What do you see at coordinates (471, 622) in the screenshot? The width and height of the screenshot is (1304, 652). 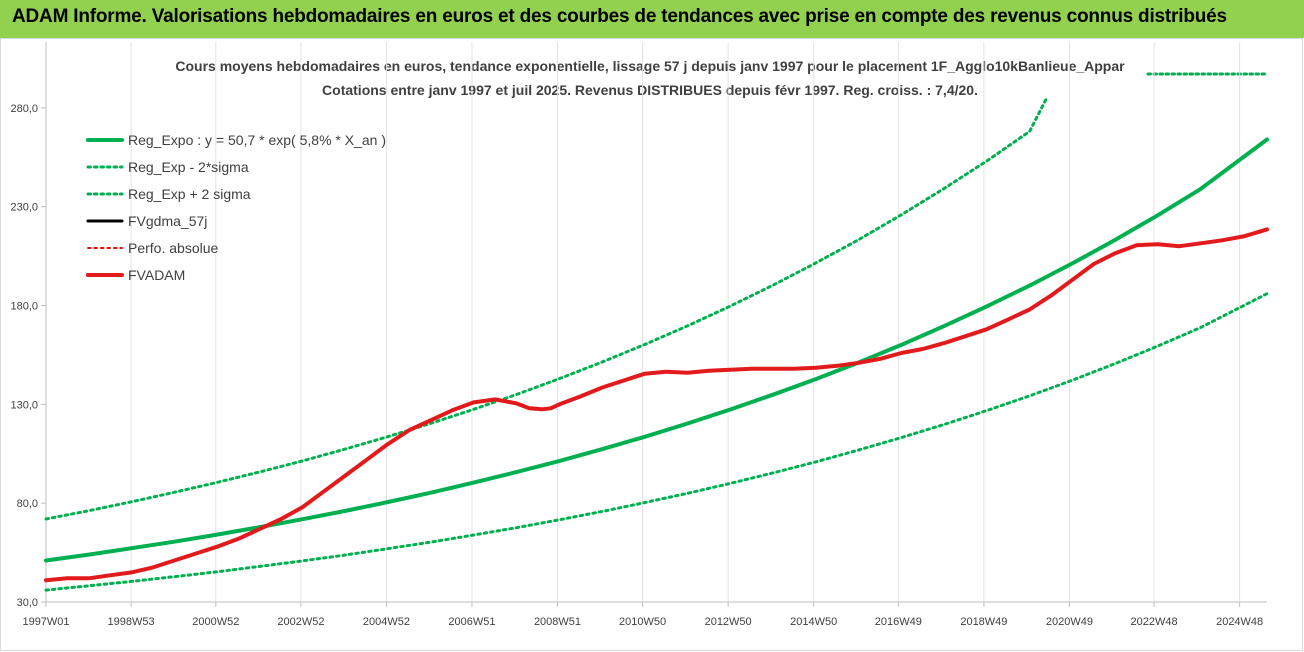 I see `x-tick-label: 2006W51` at bounding box center [471, 622].